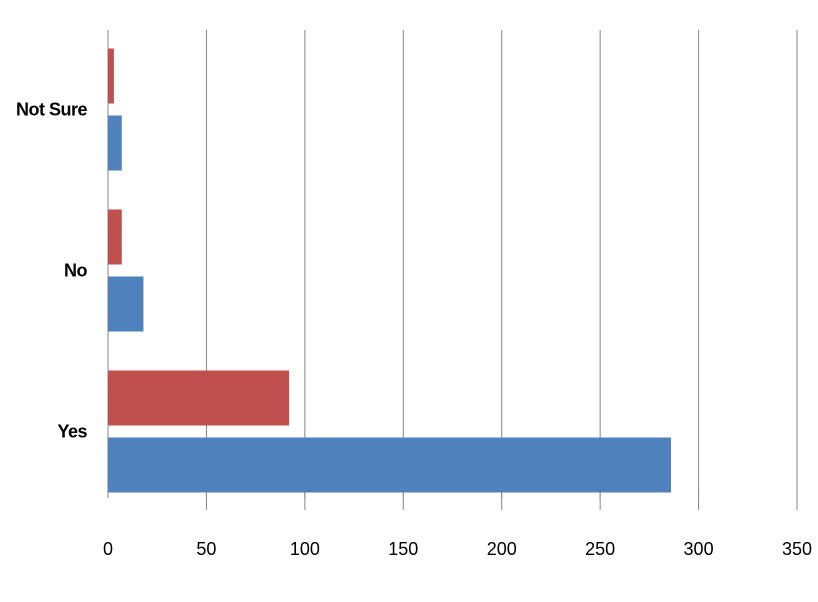 Image resolution: width=818 pixels, height=602 pixels. What do you see at coordinates (206, 549) in the screenshot?
I see `x-tick-label: 50` at bounding box center [206, 549].